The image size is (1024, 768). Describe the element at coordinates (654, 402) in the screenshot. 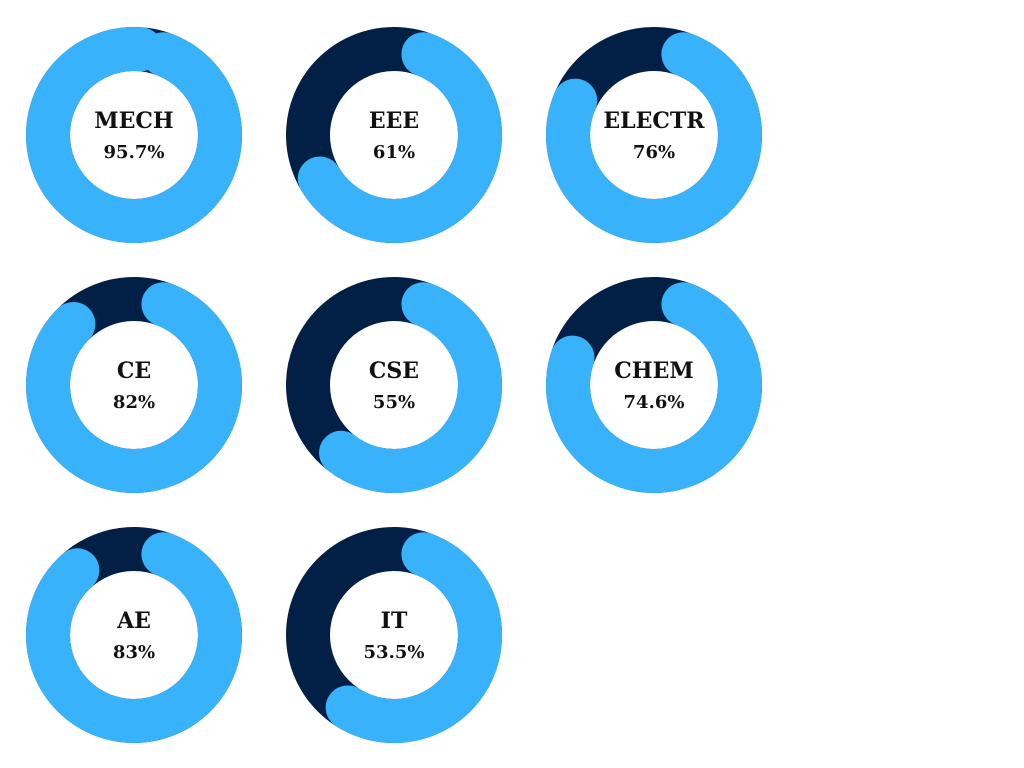

I see `donut-value-label: 74.6%` at that location.